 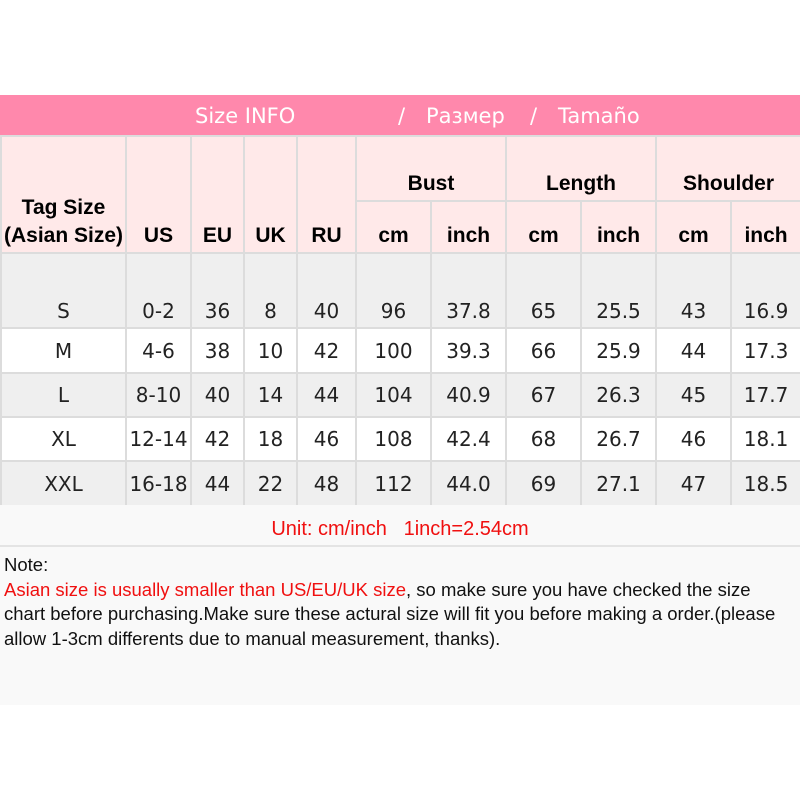 What do you see at coordinates (158, 290) in the screenshot?
I see `table-cell: 0-2` at bounding box center [158, 290].